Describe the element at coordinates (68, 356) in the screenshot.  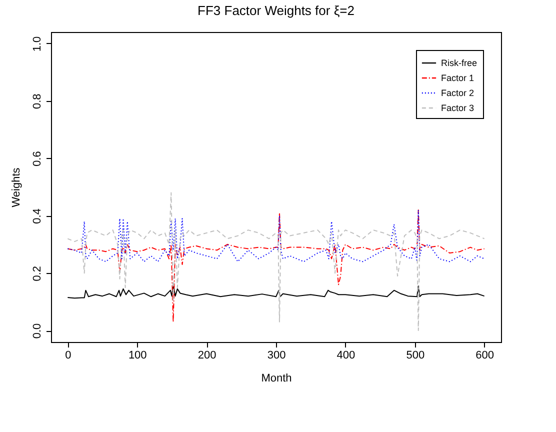
I see `x-tick-label: 0` at that location.